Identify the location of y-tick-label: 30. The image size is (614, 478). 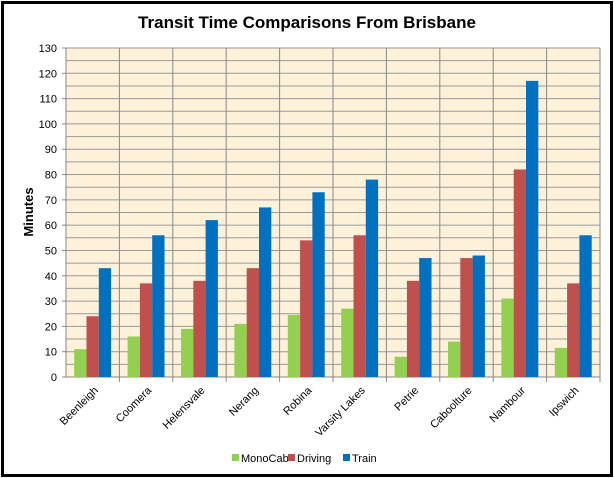
(51, 302).